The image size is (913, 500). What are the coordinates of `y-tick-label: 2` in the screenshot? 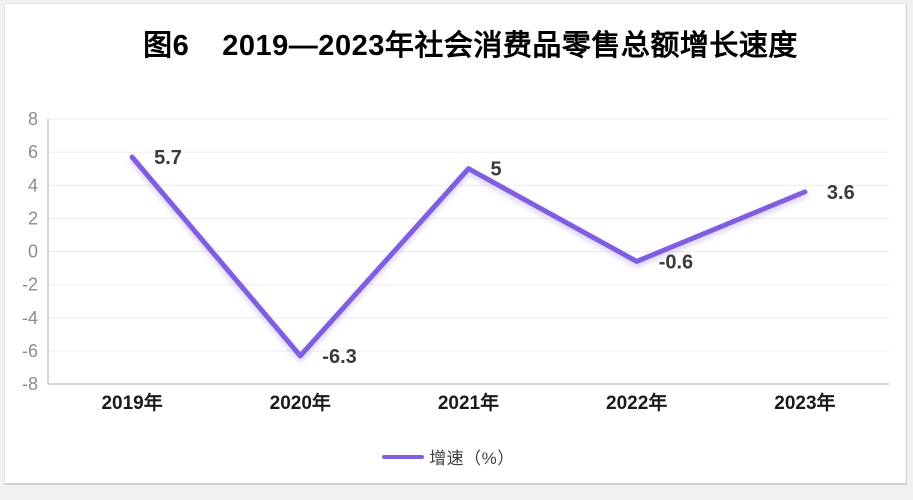 It's located at (33, 218).